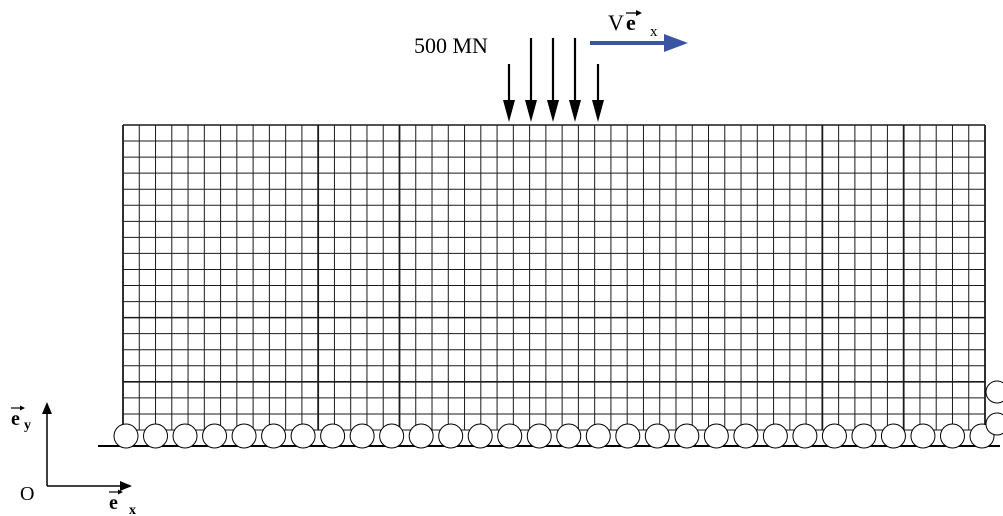 This screenshot has height=516, width=1003. Describe the element at coordinates (451, 45) in the screenshot. I see `load-label: 500 MN` at that location.